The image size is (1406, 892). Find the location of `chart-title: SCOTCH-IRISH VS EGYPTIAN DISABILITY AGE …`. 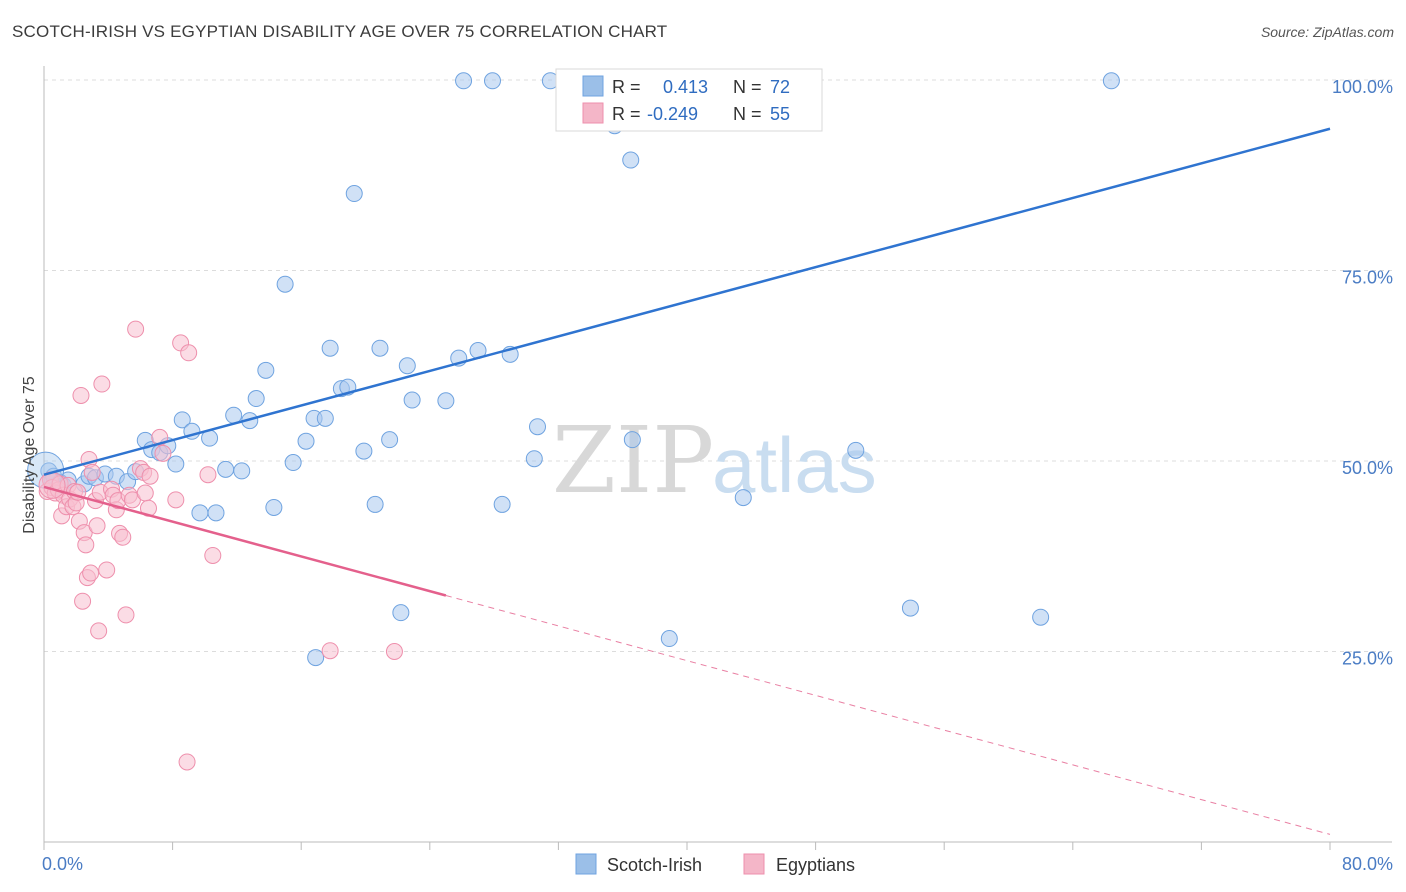

chart-title: SCOTCH-IRISH VS EGYPTIAN DISABILITY AGE … is located at coordinates (340, 31).